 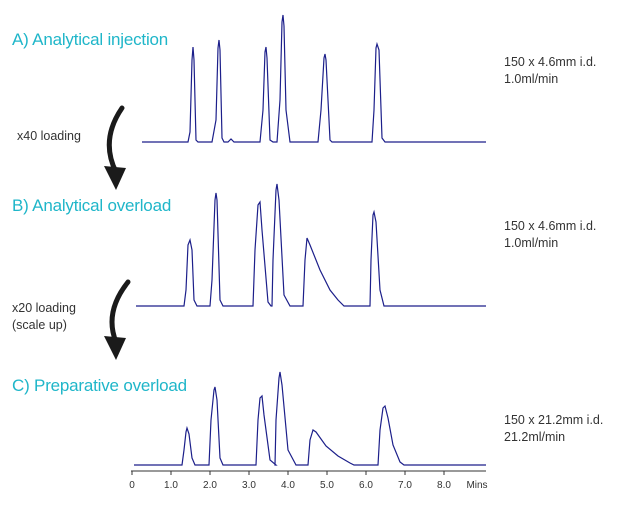 I want to click on arrow-1-label-line1: x40 loading, so click(x=49, y=136).